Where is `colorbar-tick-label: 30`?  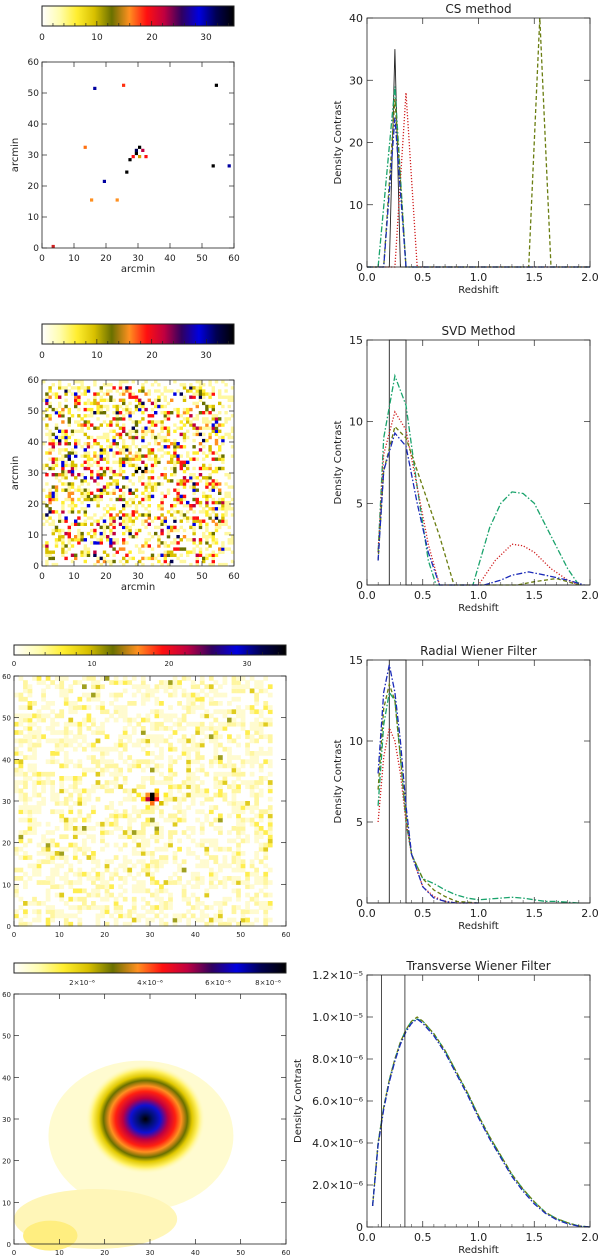
colorbar-tick-label: 30 is located at coordinates (247, 664).